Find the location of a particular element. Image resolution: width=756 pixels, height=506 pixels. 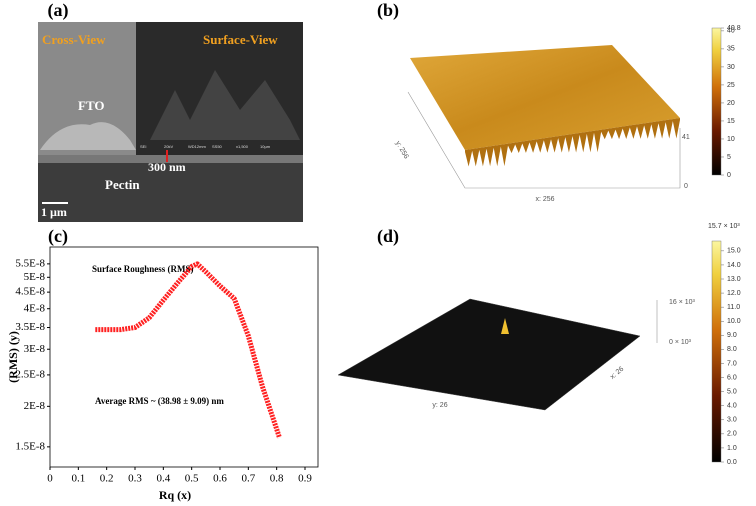

y-tick-label: 3E-8 is located at coordinates (35, 349).